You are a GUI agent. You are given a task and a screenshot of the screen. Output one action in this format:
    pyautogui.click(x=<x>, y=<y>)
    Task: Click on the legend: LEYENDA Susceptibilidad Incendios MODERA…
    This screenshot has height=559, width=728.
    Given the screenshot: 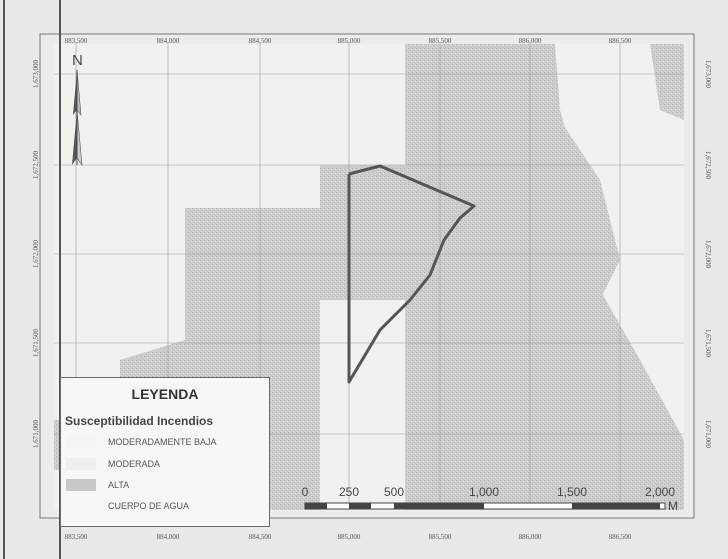 What is the action you would take?
    pyautogui.click(x=165, y=452)
    